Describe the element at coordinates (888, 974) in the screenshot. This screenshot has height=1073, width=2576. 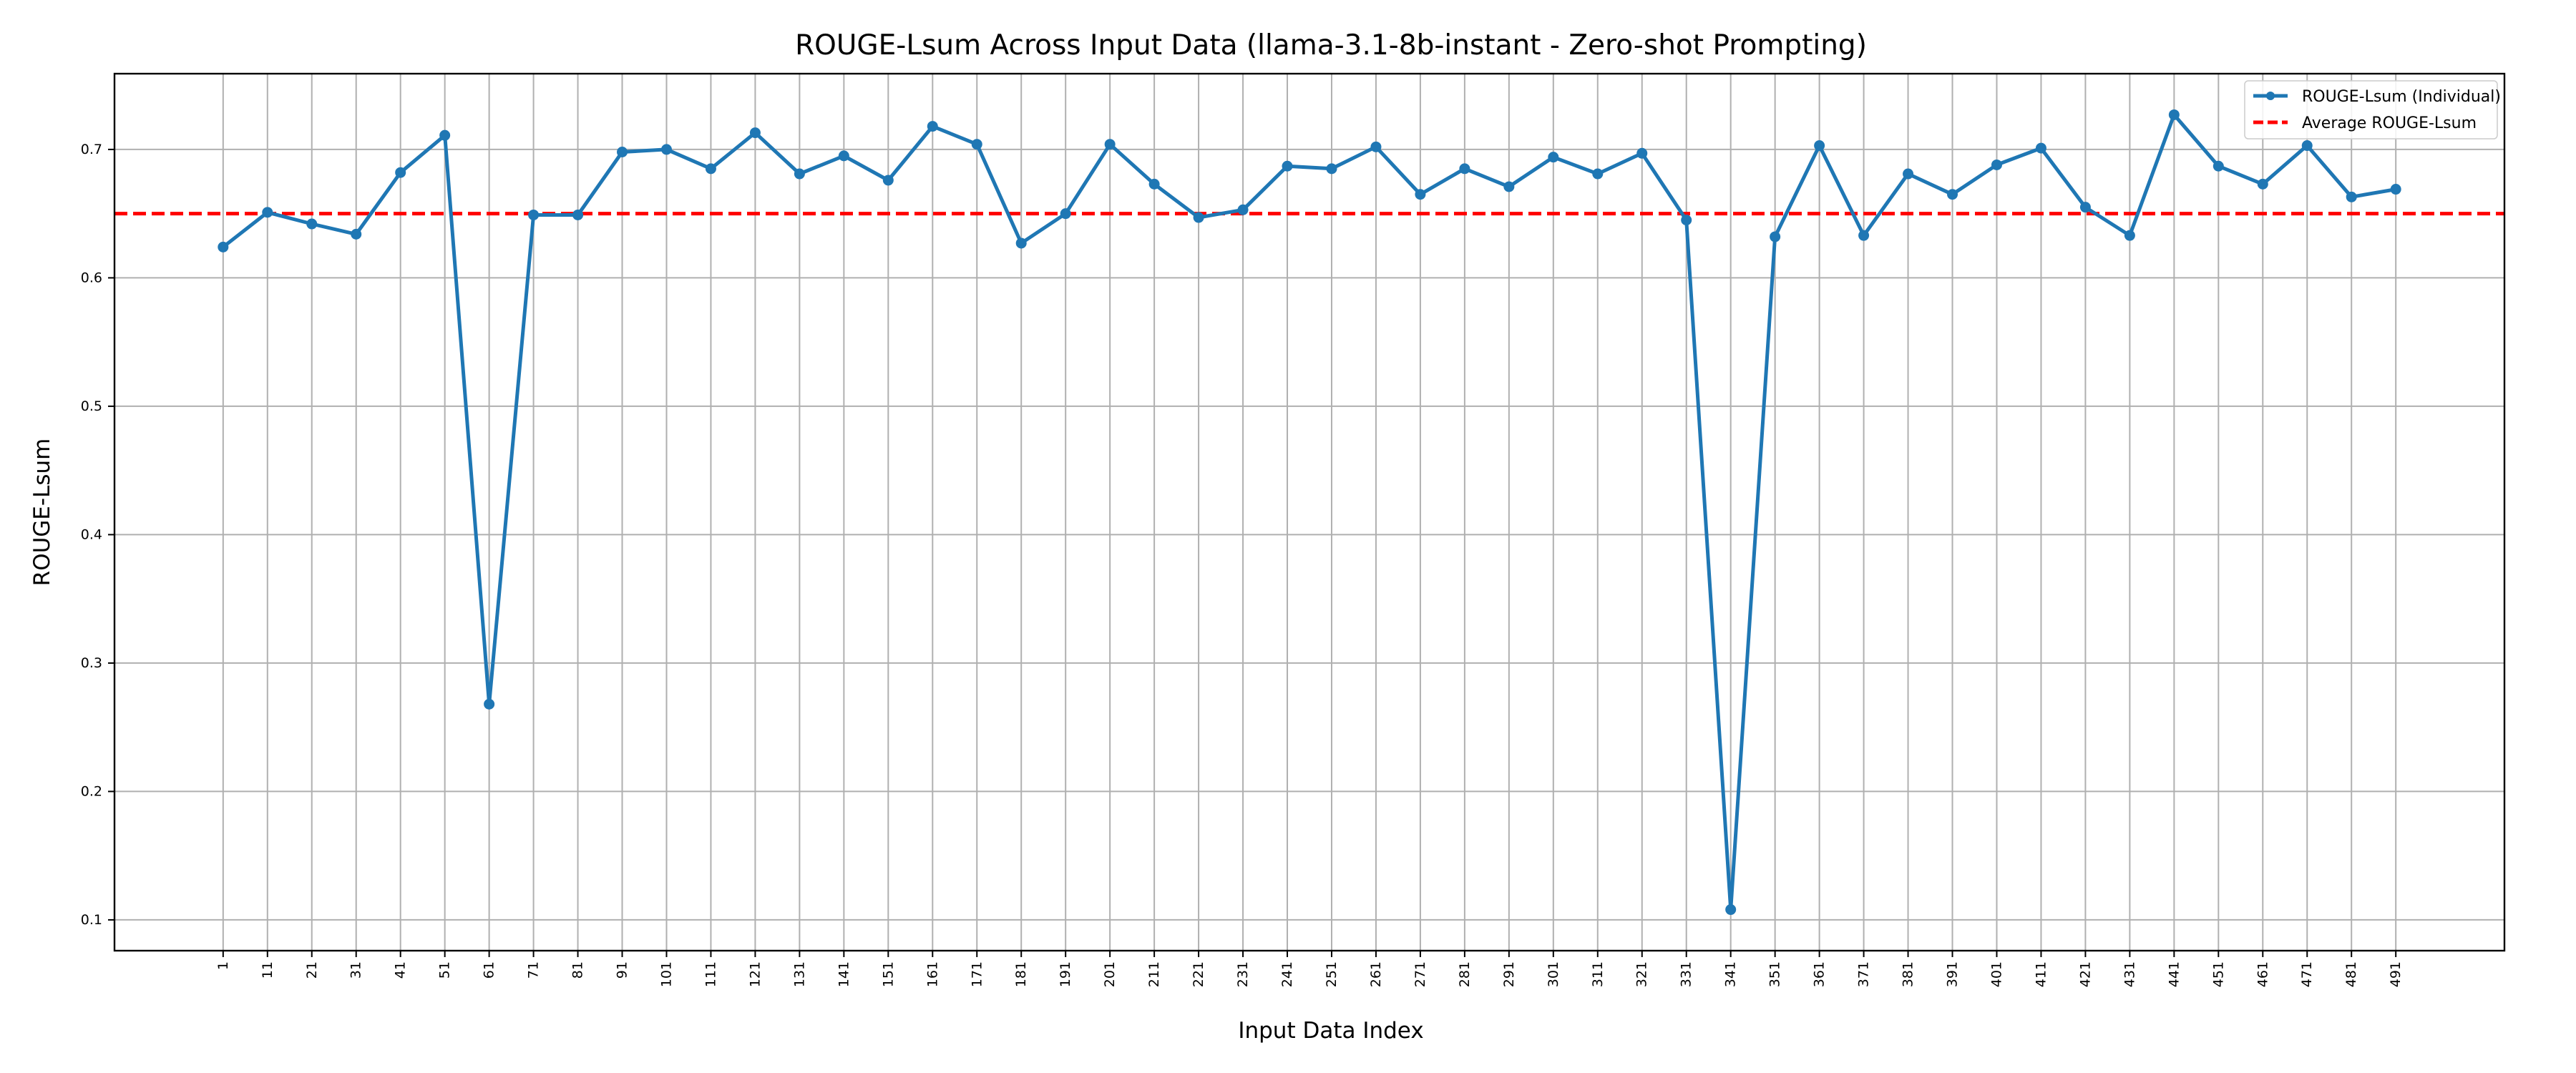
I see `x-tick-label: 151` at that location.